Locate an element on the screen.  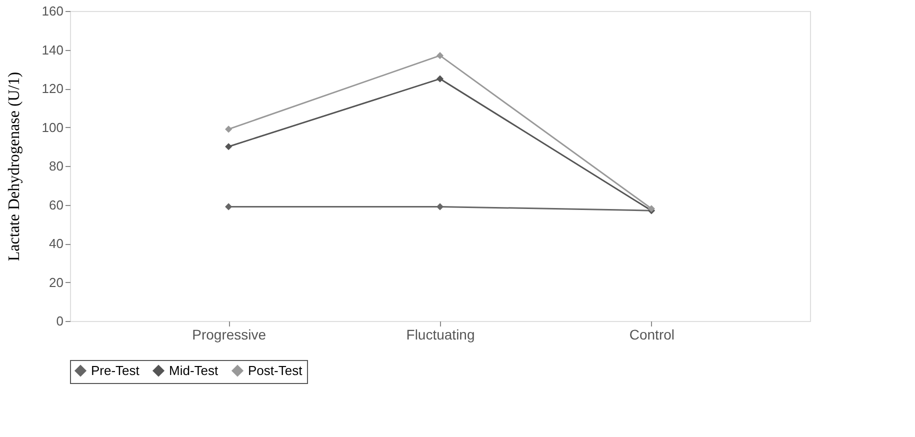
y-tick-label: 100 is located at coordinates (53, 127).